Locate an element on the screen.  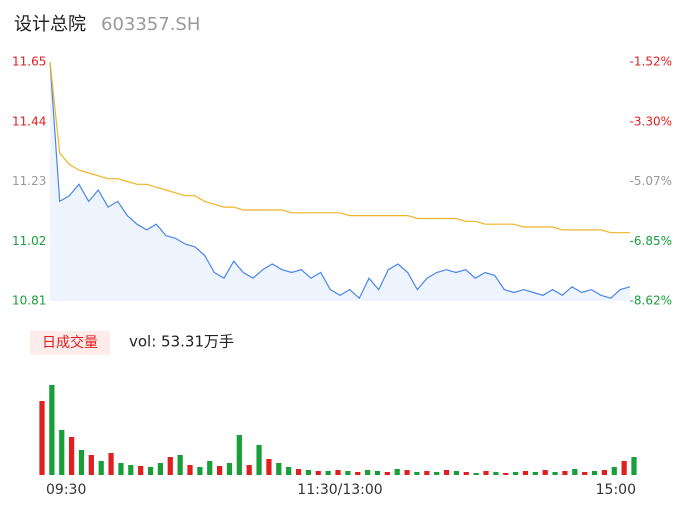
y-tick-label: 11.02 is located at coordinates (29, 241).